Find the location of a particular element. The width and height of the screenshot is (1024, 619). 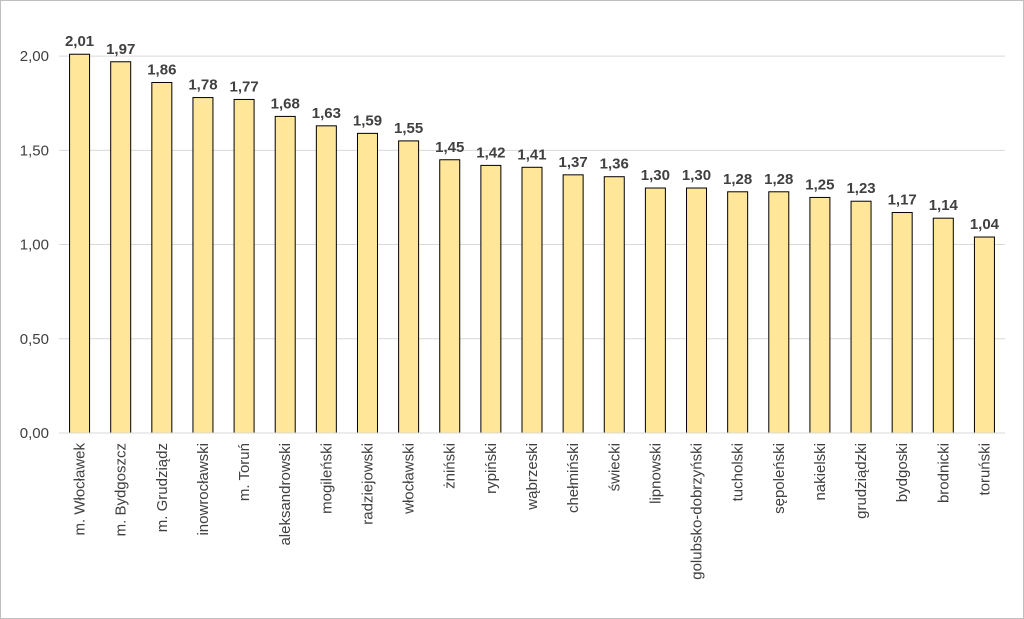

data-label: 1,41 is located at coordinates (531, 154).